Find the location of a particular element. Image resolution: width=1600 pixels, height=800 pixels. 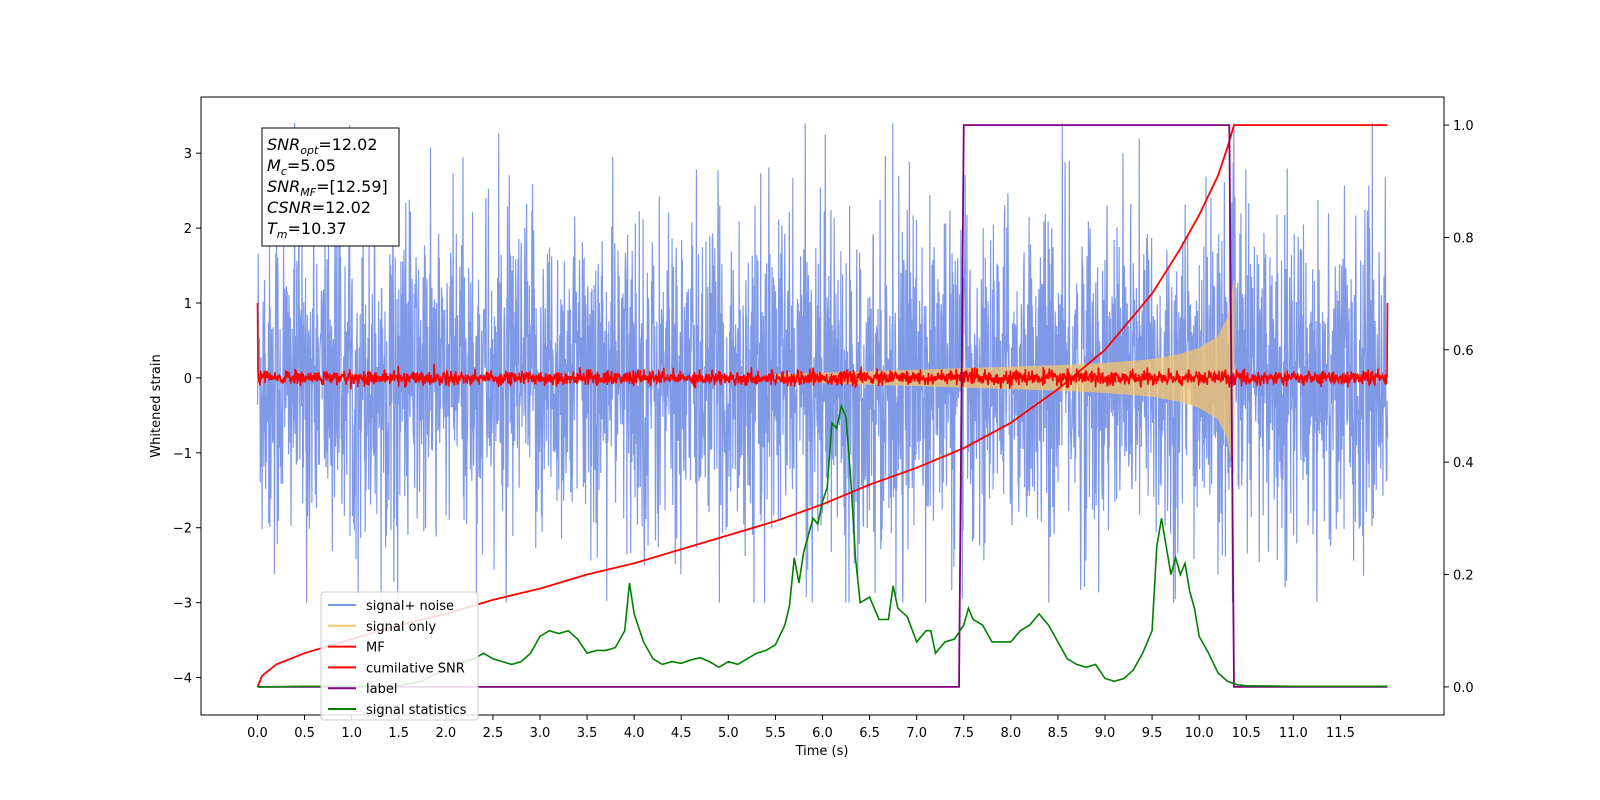

info-box-frame is located at coordinates (330, 187).